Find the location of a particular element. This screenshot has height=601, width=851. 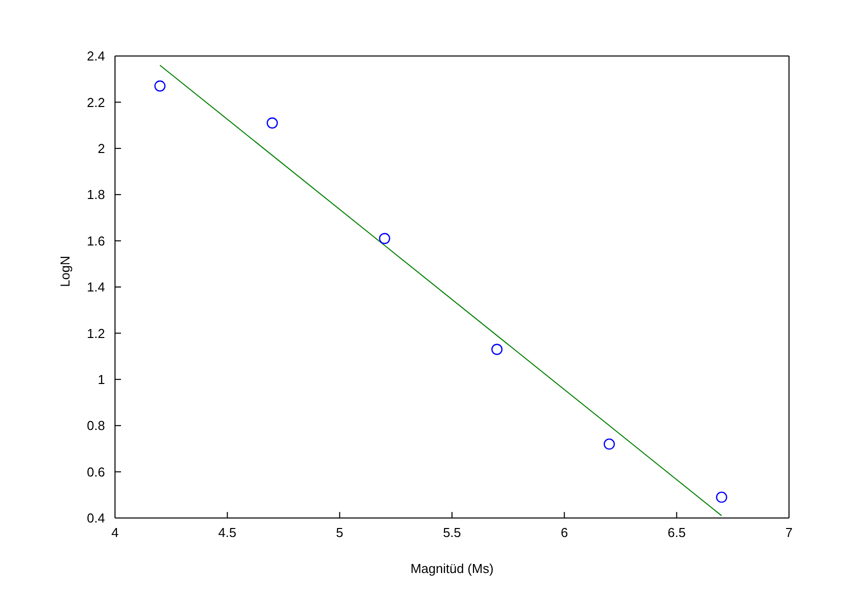

y-tick-label: 0.8 is located at coordinates (95, 426).